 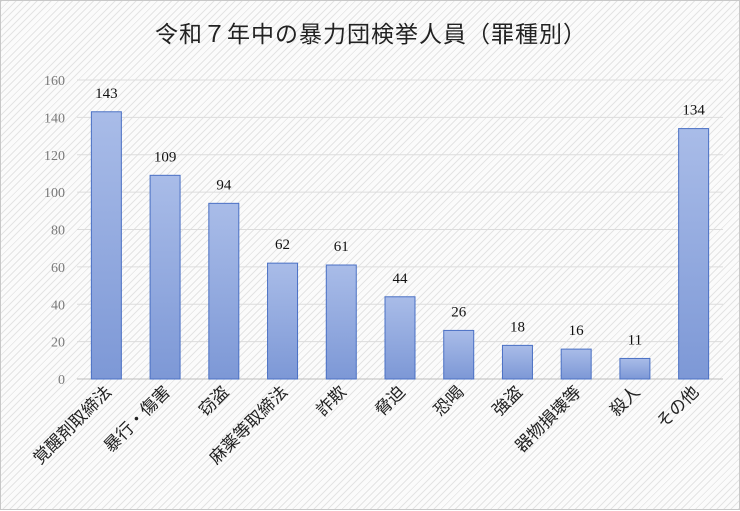 What do you see at coordinates (449, 401) in the screenshot?
I see `category-label: 恐喝` at bounding box center [449, 401].